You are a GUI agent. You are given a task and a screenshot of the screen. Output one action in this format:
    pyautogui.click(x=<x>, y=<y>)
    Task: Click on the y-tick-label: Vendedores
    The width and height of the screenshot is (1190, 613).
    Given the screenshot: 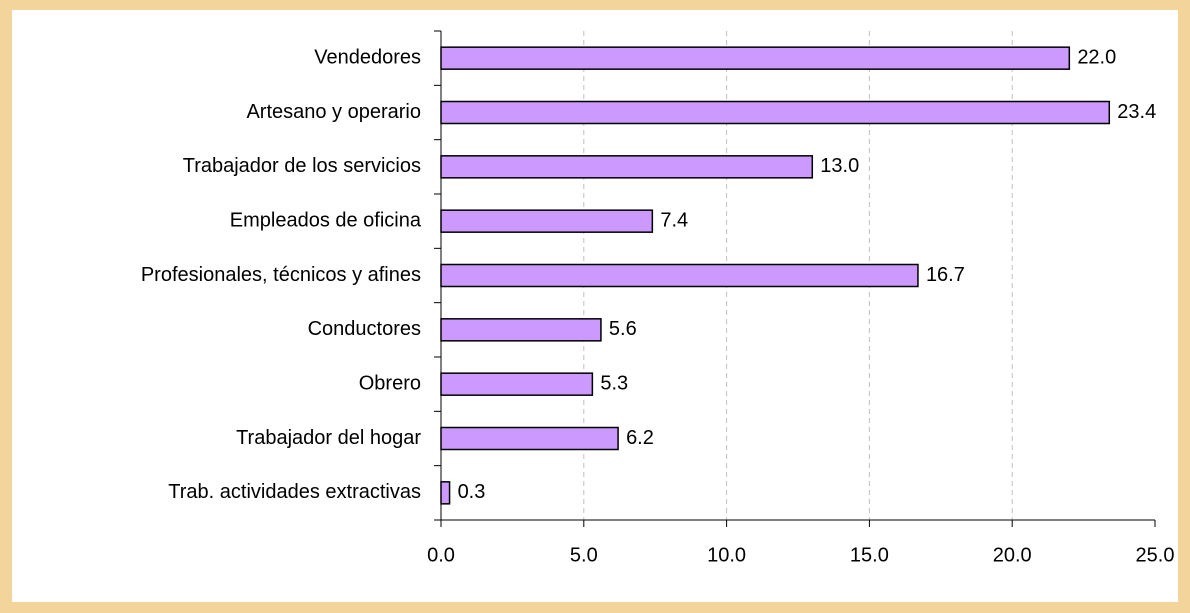 What is the action you would take?
    pyautogui.click(x=367, y=57)
    